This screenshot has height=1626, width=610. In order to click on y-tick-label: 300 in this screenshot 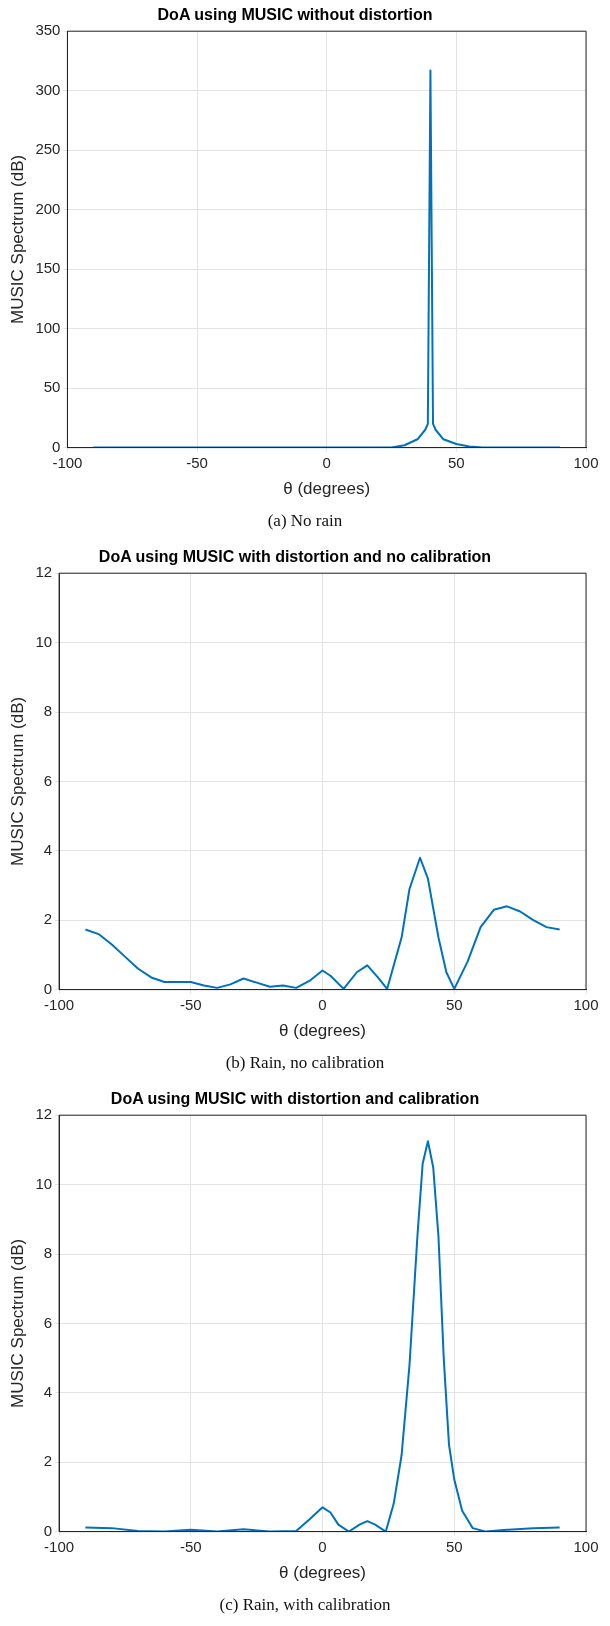, I will do `click(48, 89)`.